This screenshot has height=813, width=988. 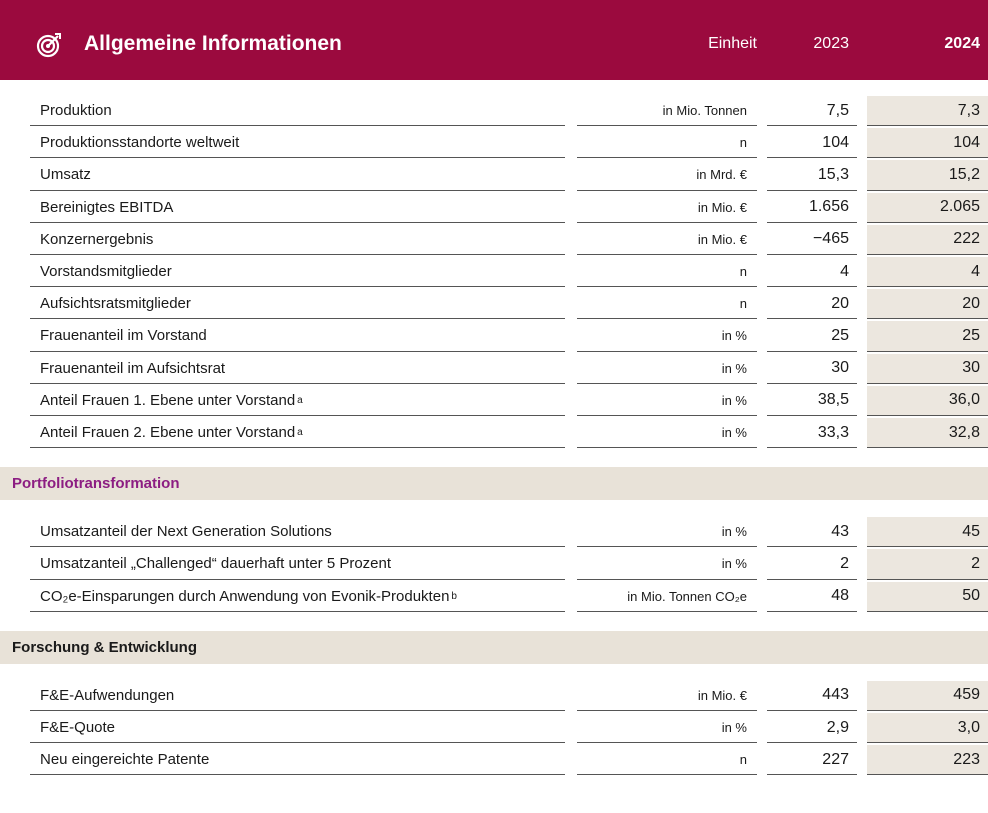 What do you see at coordinates (667, 597) in the screenshot?
I see `row-unit: in Mio. Tonnen CO₂e` at bounding box center [667, 597].